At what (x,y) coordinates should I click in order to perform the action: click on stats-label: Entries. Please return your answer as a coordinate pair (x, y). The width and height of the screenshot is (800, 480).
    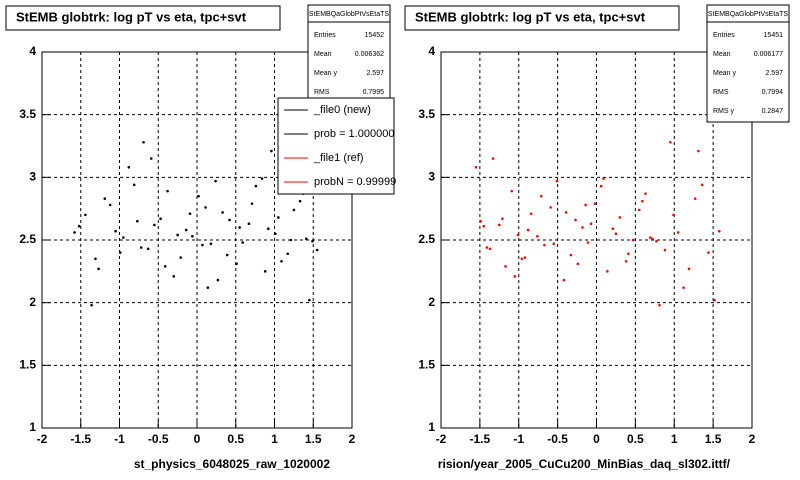
    Looking at the image, I should click on (724, 35).